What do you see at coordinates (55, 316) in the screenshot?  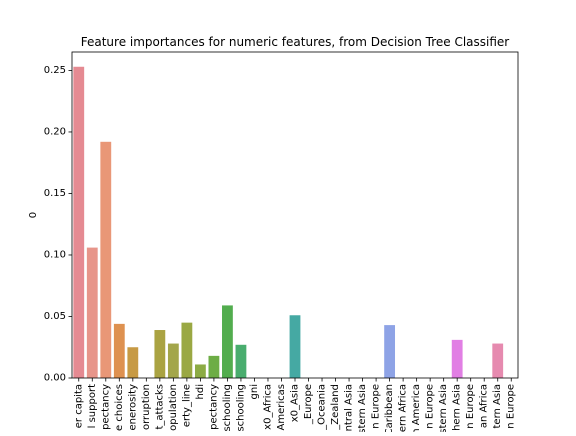 I see `y-tick-label: 0.05` at bounding box center [55, 316].